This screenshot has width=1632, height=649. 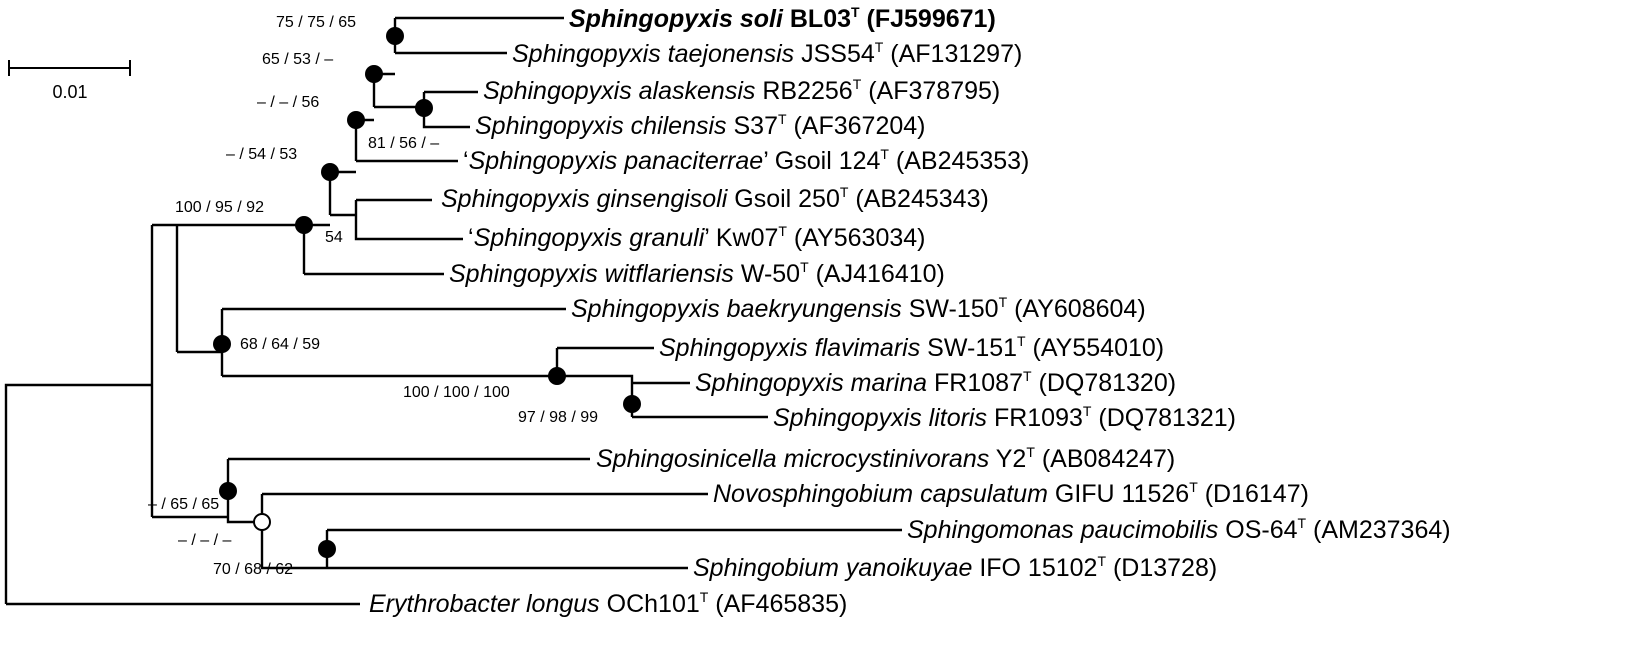 What do you see at coordinates (807, 91) in the screenshot?
I see `taxon-strain: RB2256` at bounding box center [807, 91].